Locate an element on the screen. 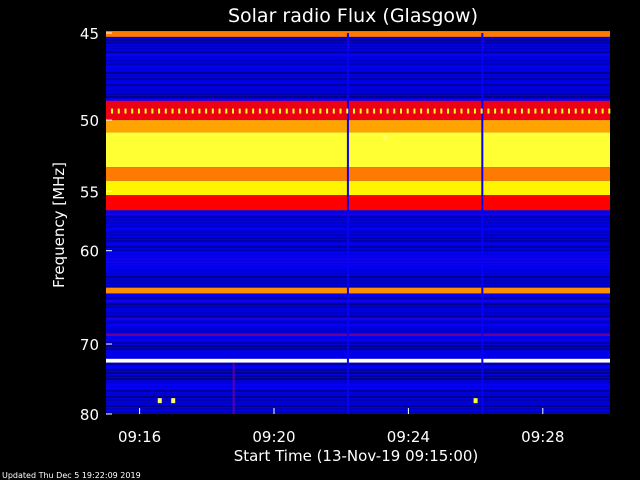 The image size is (640, 480). y-tick-label: 45 is located at coordinates (89, 34).